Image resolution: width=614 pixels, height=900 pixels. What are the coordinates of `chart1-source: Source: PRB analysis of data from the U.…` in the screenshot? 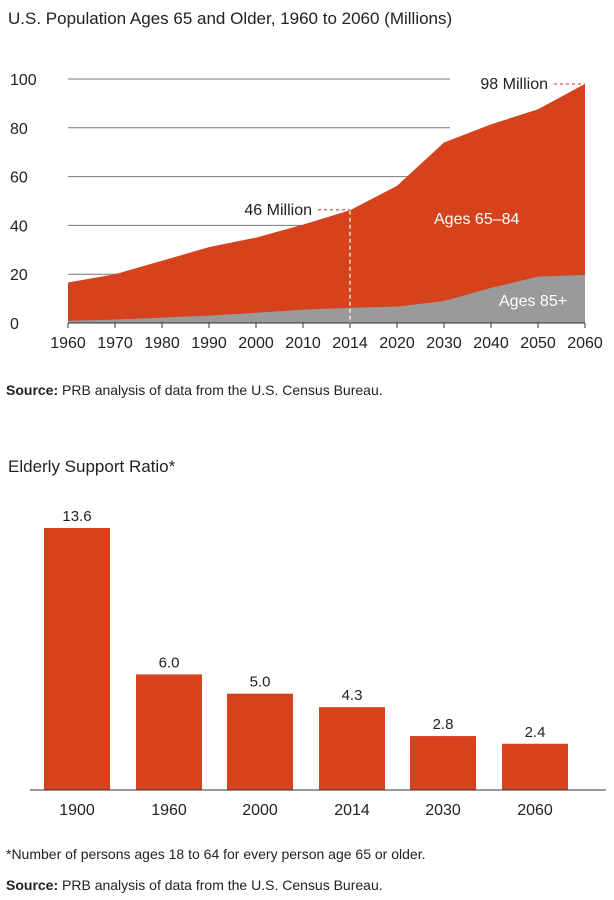 It's located at (194, 390).